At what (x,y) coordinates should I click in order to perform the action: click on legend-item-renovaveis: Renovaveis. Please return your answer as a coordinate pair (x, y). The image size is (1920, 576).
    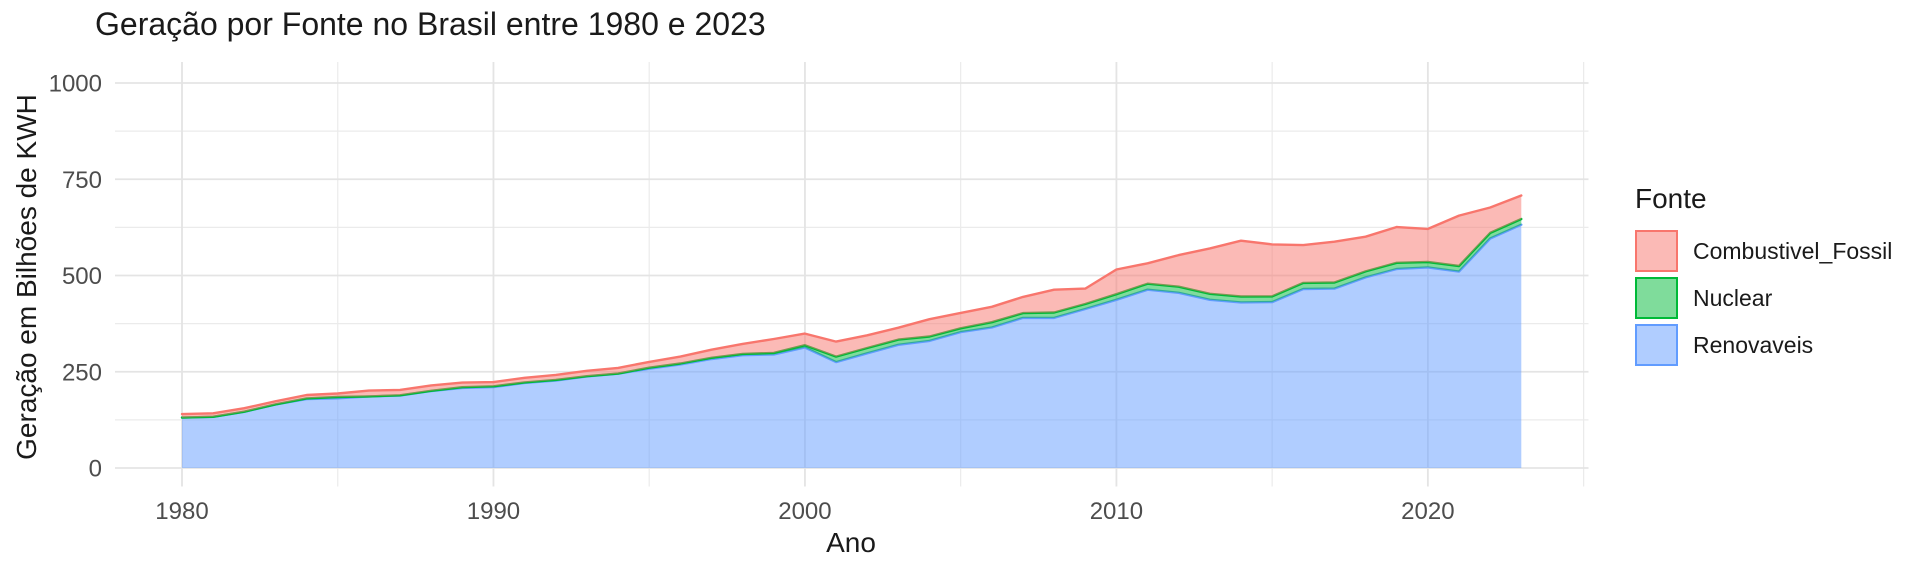
    Looking at the image, I should click on (1763, 345).